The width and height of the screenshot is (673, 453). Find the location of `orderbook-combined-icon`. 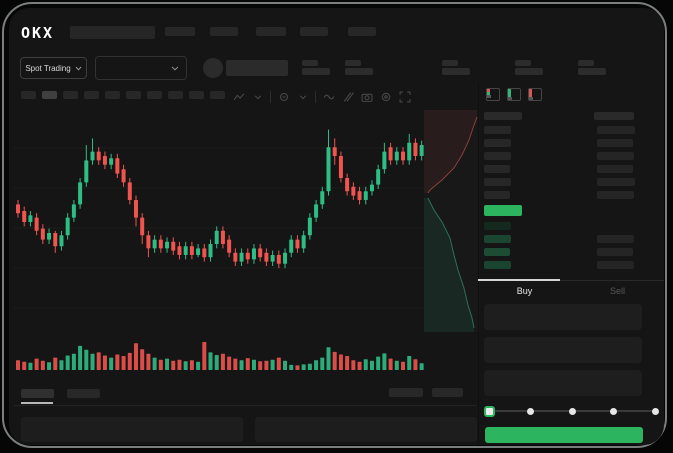

orderbook-combined-icon is located at coordinates (493, 94).